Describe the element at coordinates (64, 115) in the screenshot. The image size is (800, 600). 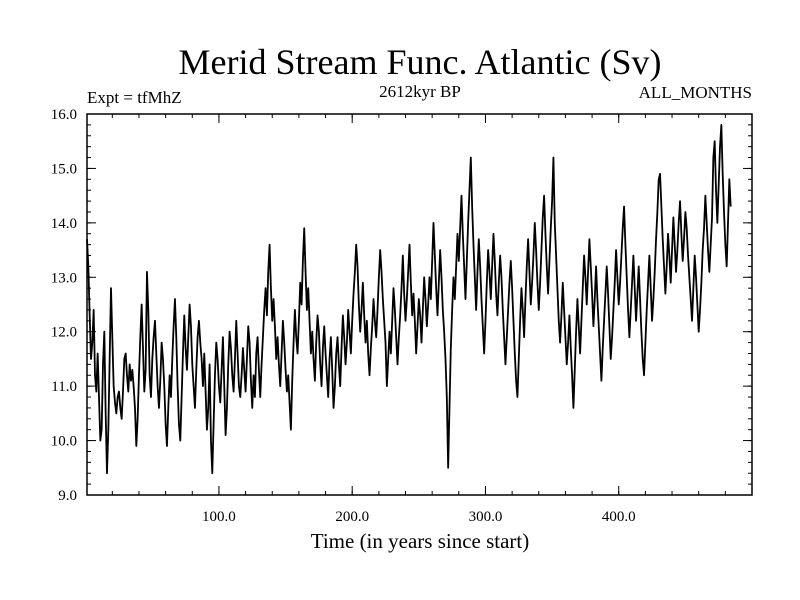
I see `y-tick-label: 16.0` at that location.